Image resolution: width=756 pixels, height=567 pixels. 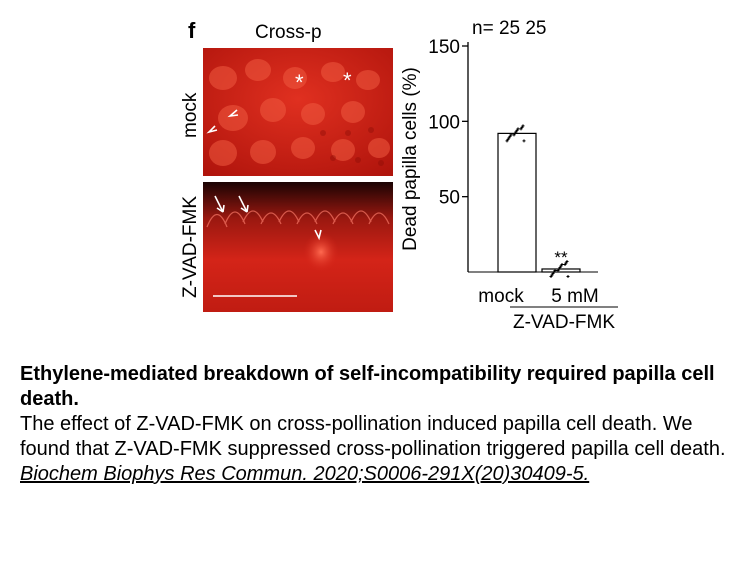 I want to click on n-label: n= 25 25, so click(x=509, y=28).